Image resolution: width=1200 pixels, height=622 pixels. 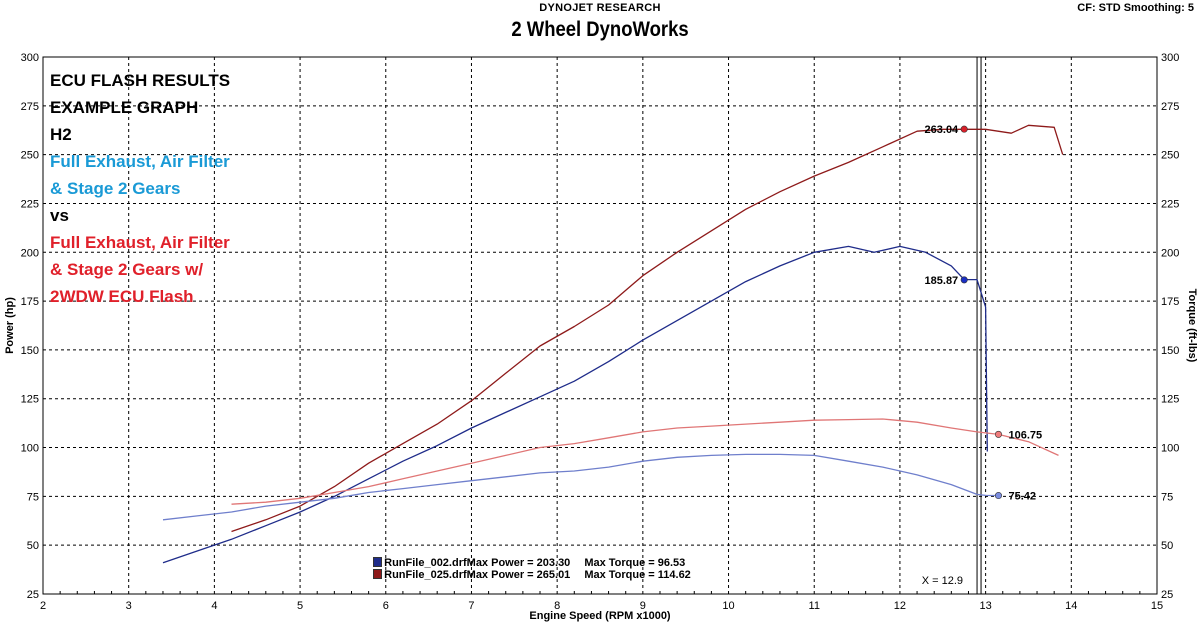 I want to click on cursor-label: X = 12.9, so click(x=942, y=581).